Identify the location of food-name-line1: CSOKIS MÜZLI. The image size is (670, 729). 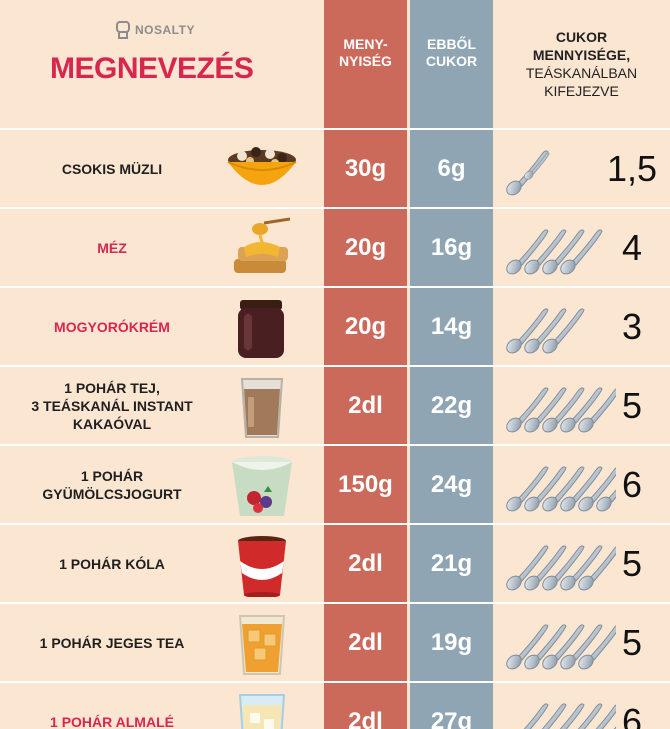
(112, 168).